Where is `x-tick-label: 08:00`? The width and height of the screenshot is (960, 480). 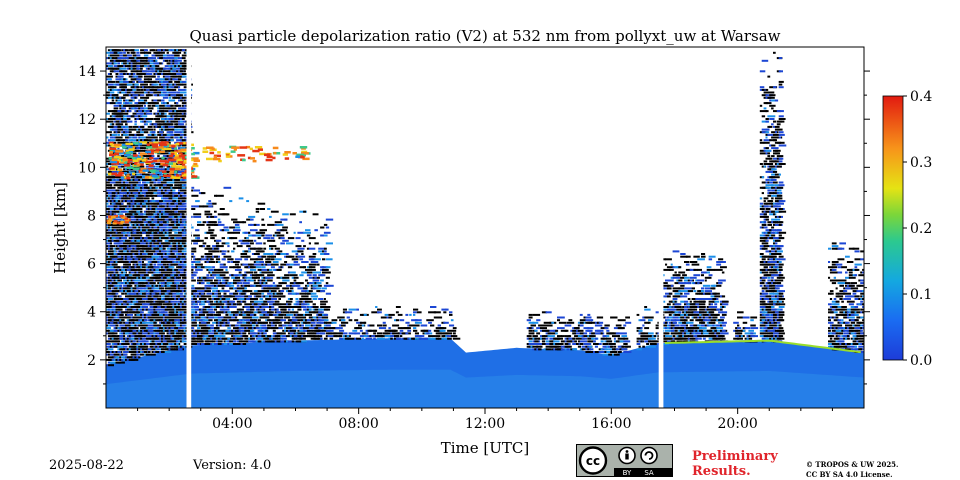
x-tick-label: 08:00 is located at coordinates (358, 424).